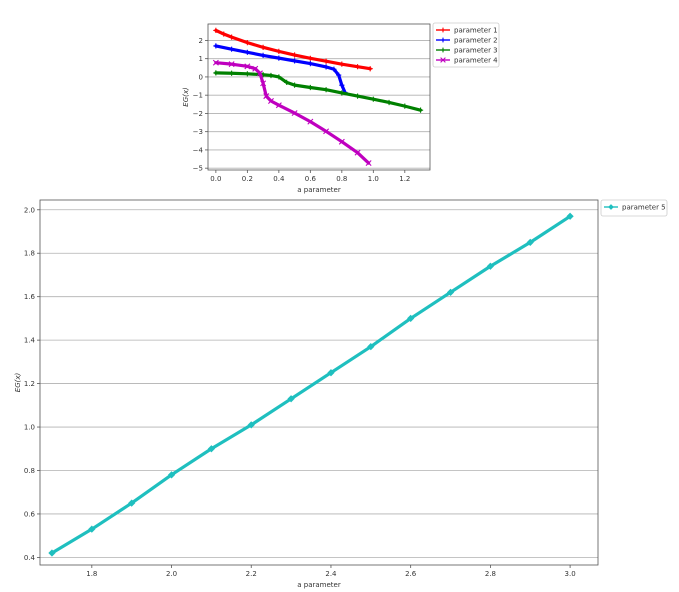 This screenshot has height=592, width=679. I want to click on x-tick-label: 2.0, so click(171, 574).